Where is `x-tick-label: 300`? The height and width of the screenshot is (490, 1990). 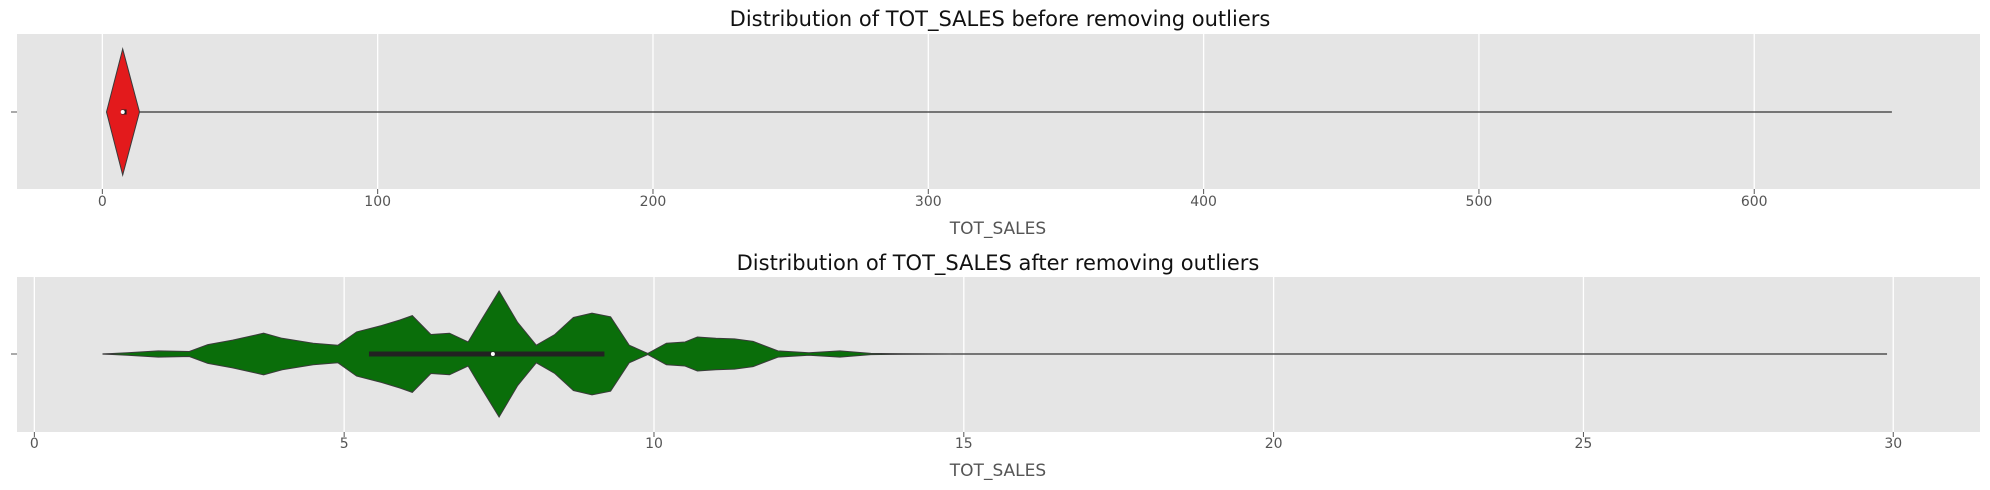 x-tick-label: 300 is located at coordinates (928, 202).